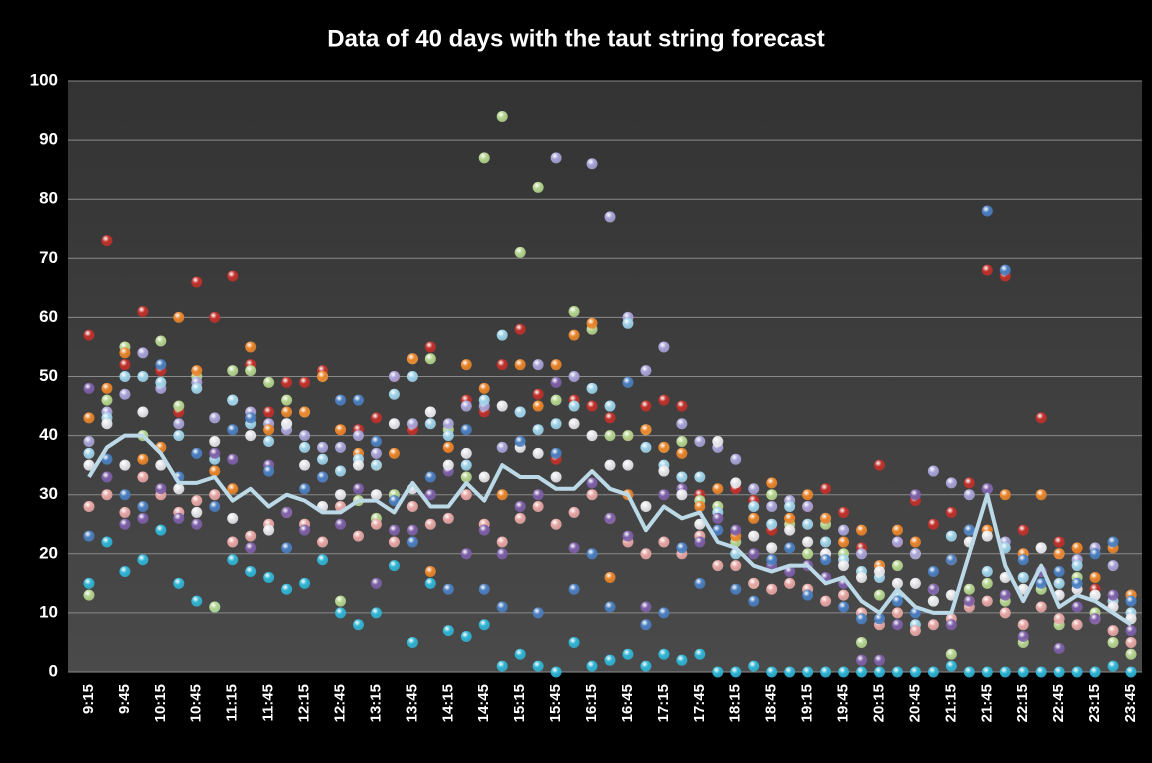 The image size is (1152, 763). I want to click on x-tick-label: 13:45, so click(411, 703).